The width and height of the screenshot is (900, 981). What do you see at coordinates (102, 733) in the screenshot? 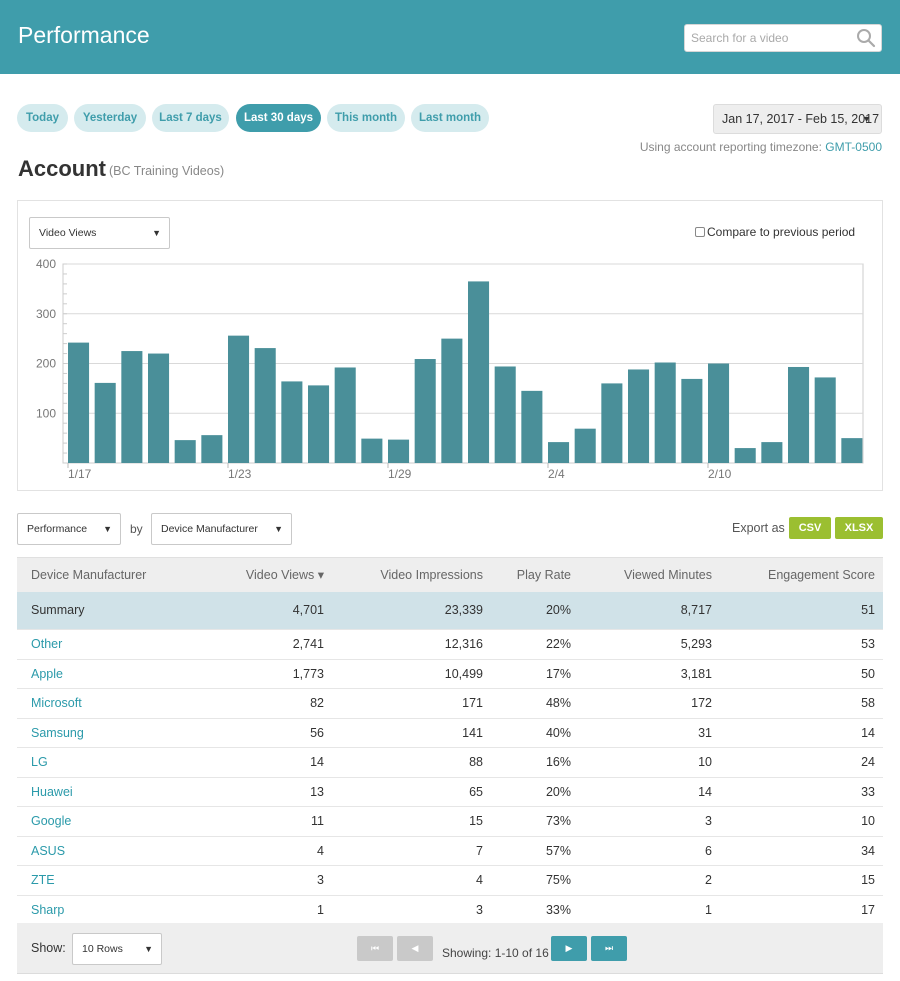
I see `device-link: Samsung` at bounding box center [102, 733].